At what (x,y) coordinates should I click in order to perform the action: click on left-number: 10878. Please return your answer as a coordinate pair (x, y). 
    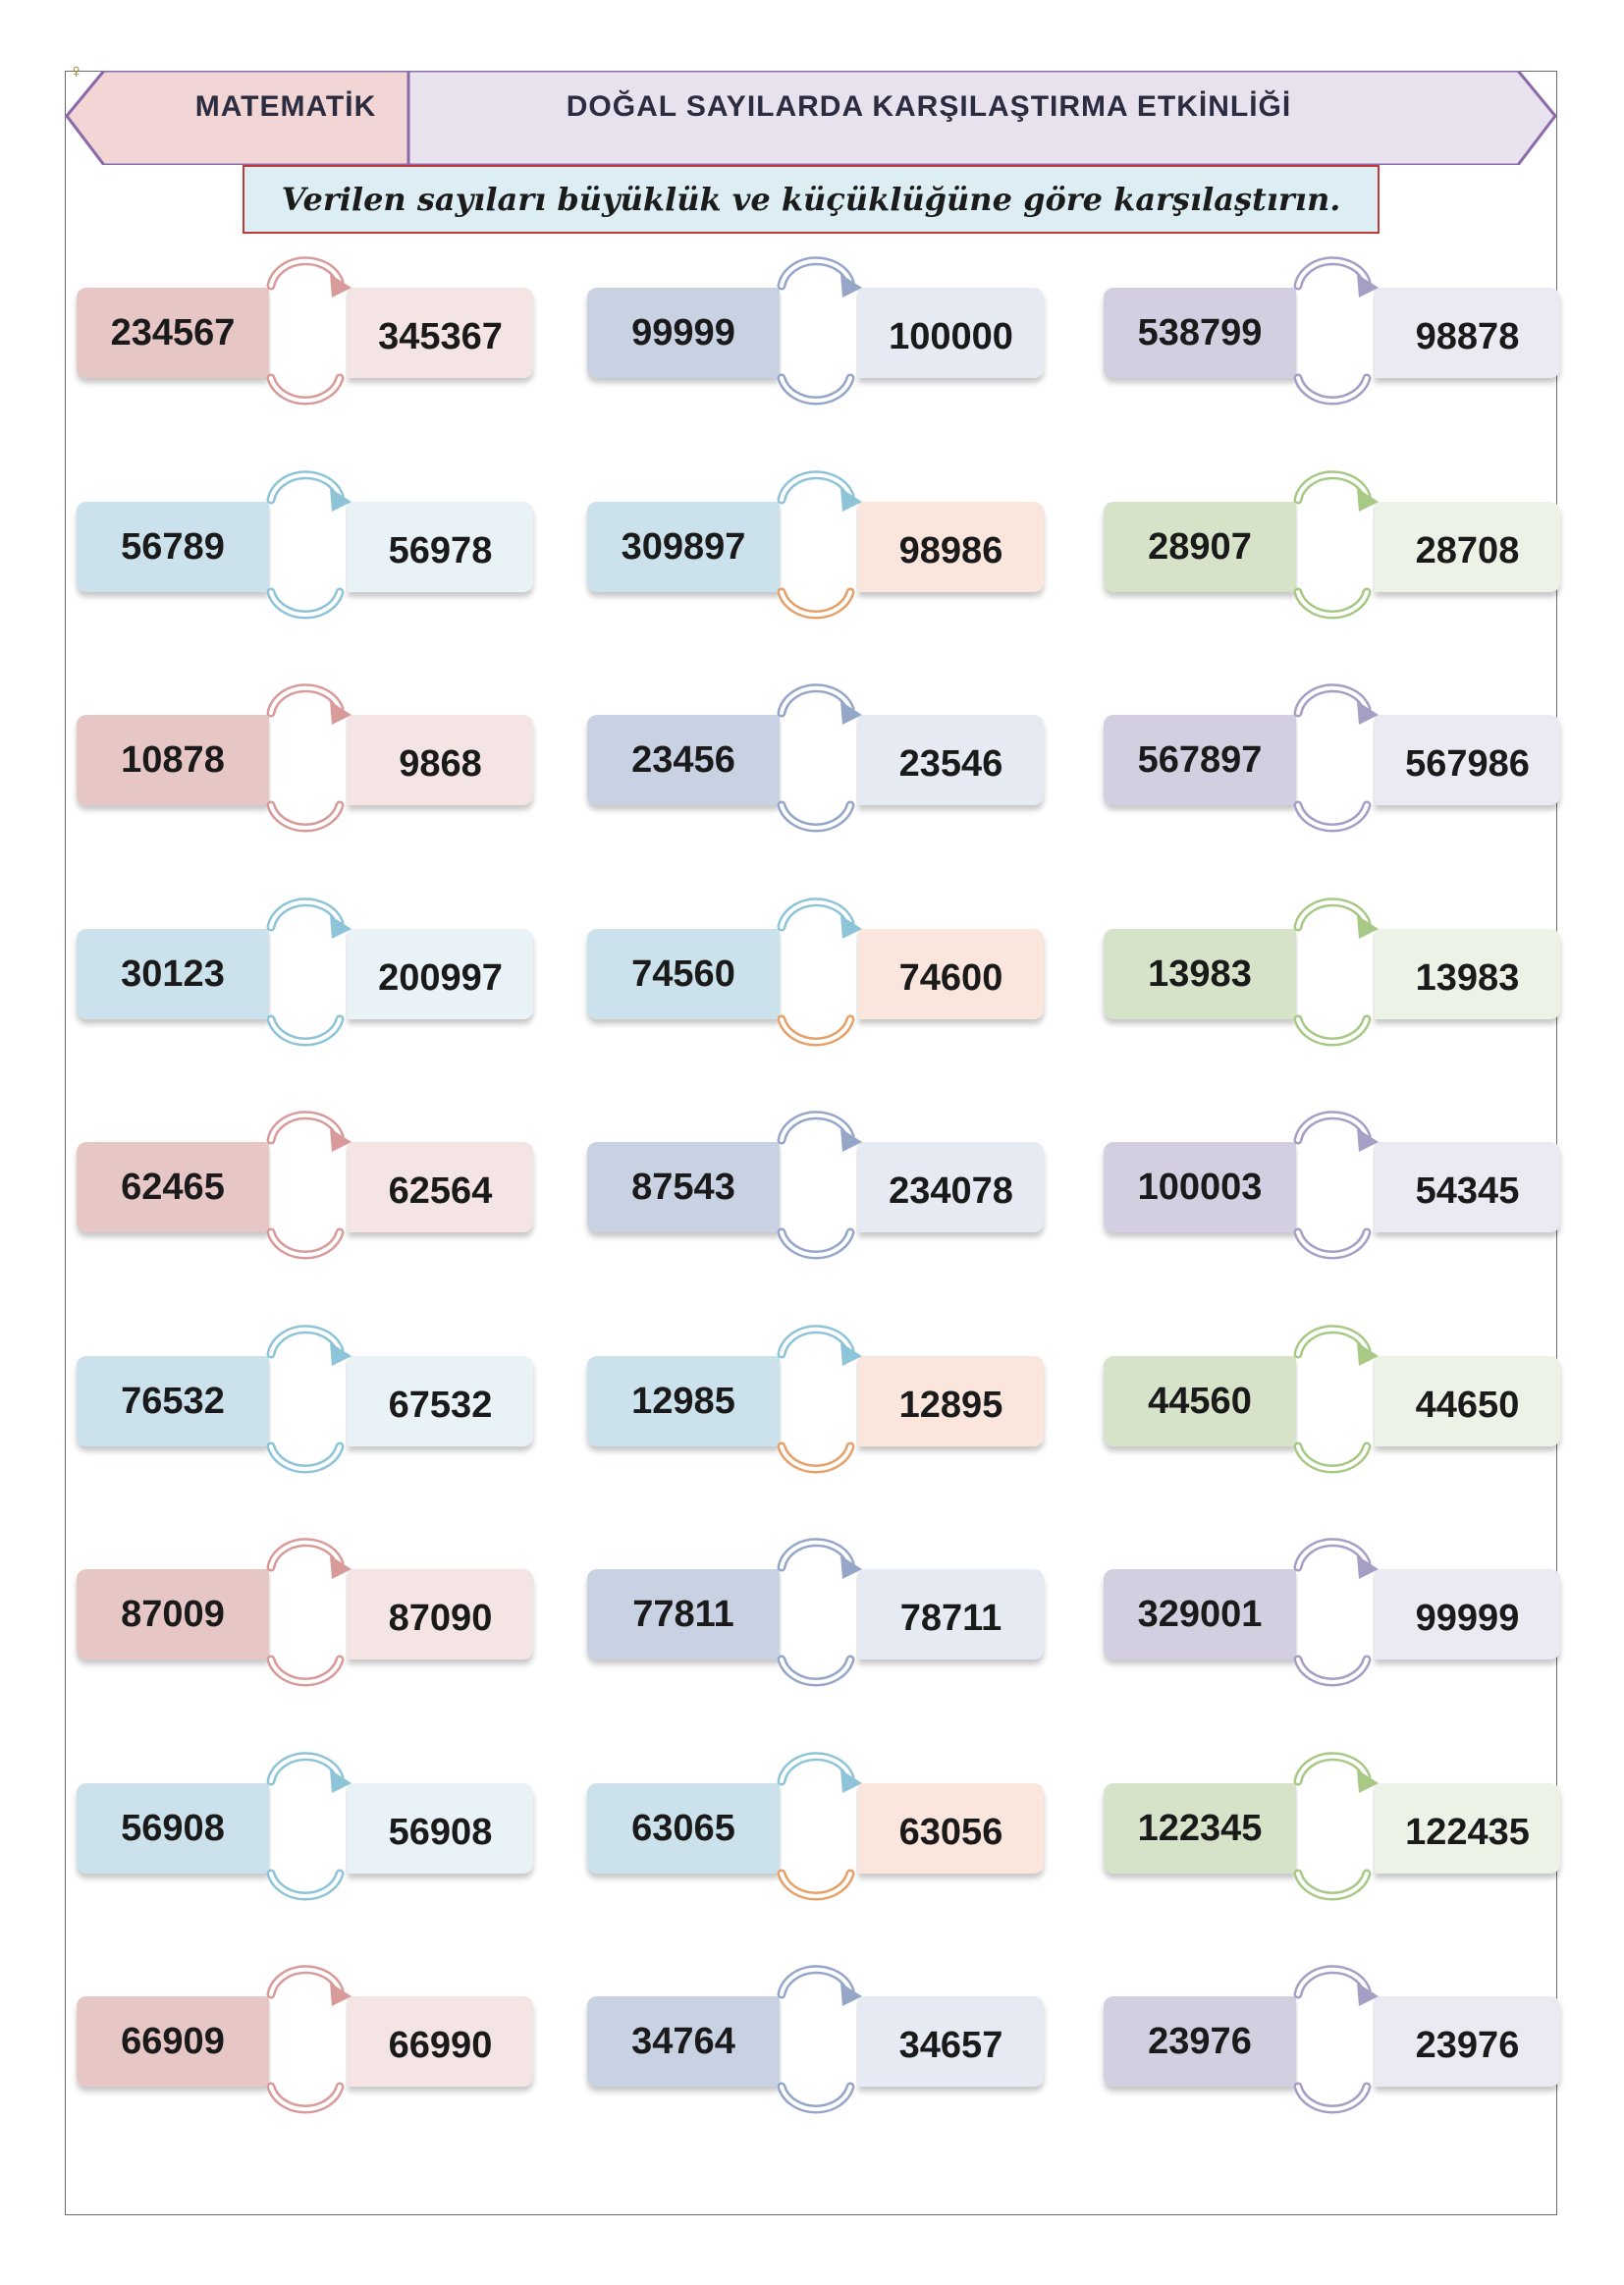
    Looking at the image, I should click on (173, 760).